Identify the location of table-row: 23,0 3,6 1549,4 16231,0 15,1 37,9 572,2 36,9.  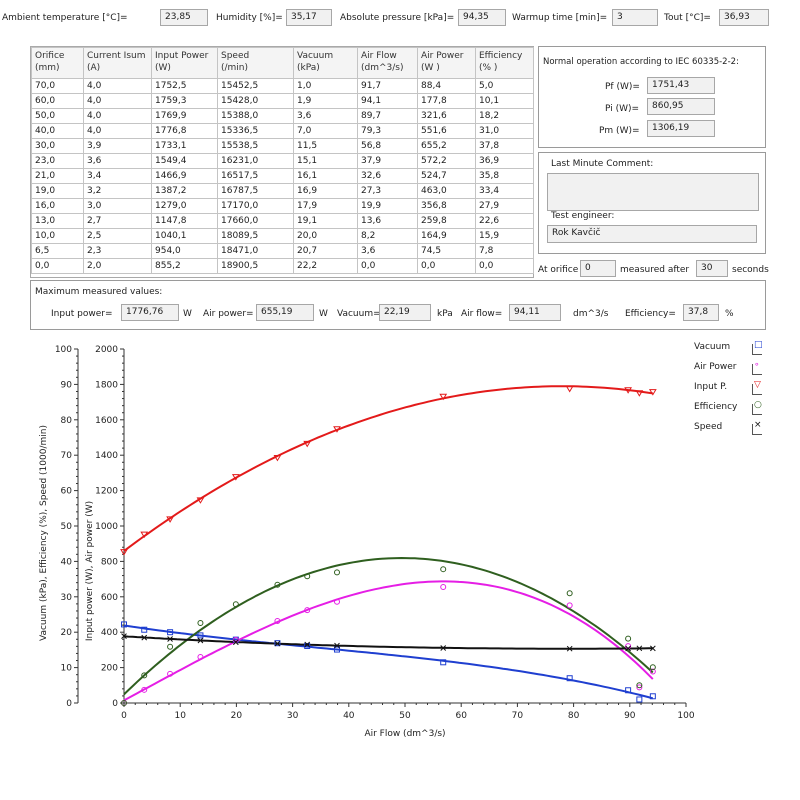
(282, 161).